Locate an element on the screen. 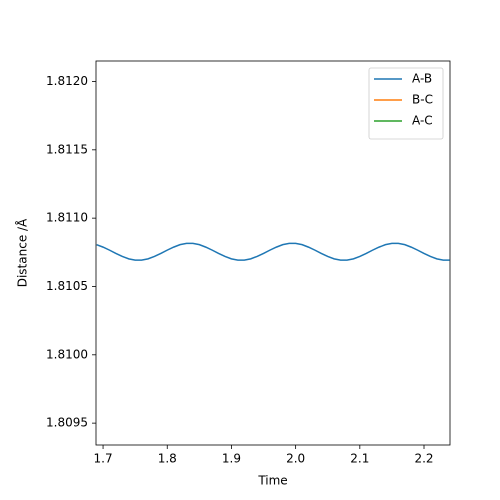 The width and height of the screenshot is (500, 500). y-axis-label: Distance /Å is located at coordinates (22, 252).